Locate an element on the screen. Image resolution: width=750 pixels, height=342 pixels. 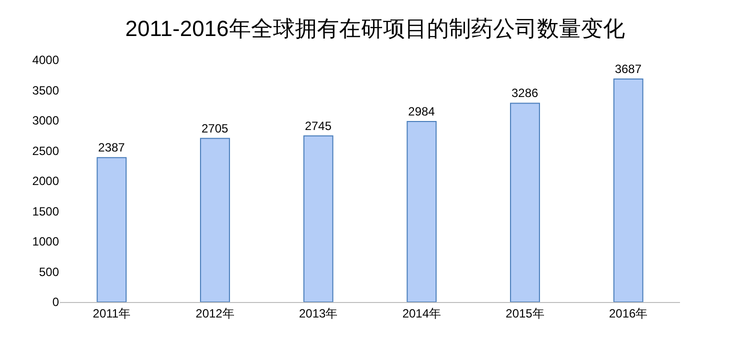
y-tick-label: 500 is located at coordinates (49, 271).